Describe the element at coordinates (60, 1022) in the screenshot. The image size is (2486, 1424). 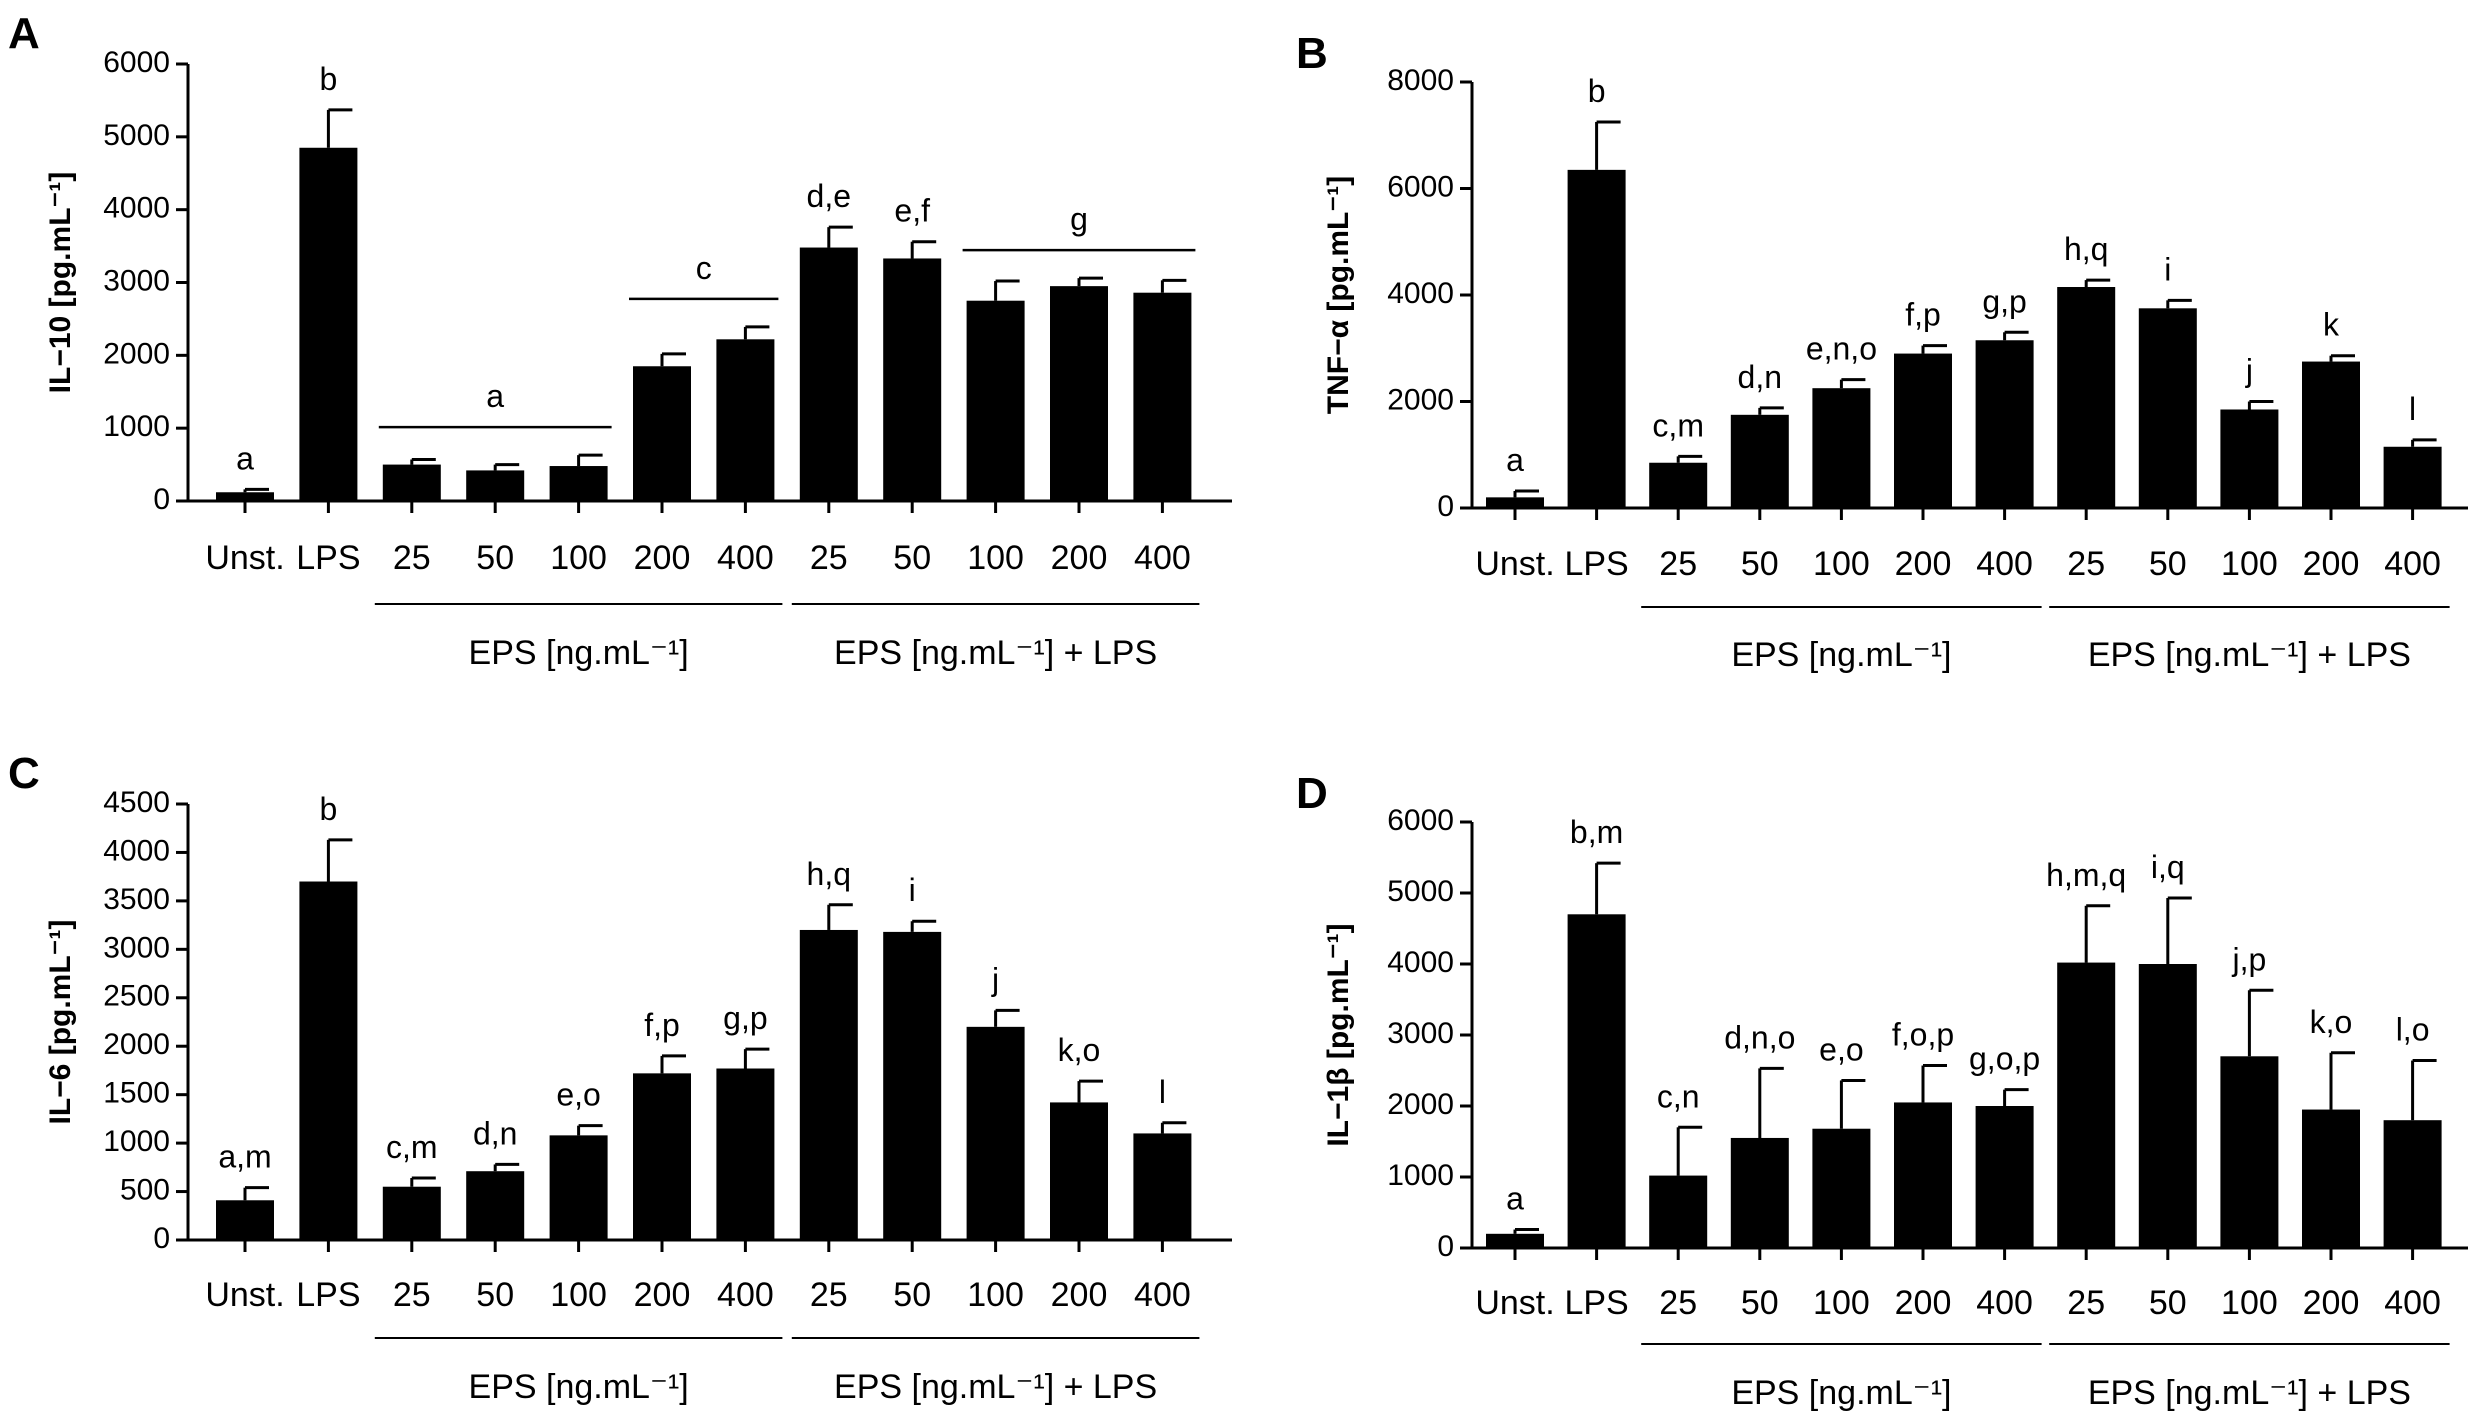
I see `y-axis-label: IL−6 [pg.mL⁻¹]` at that location.